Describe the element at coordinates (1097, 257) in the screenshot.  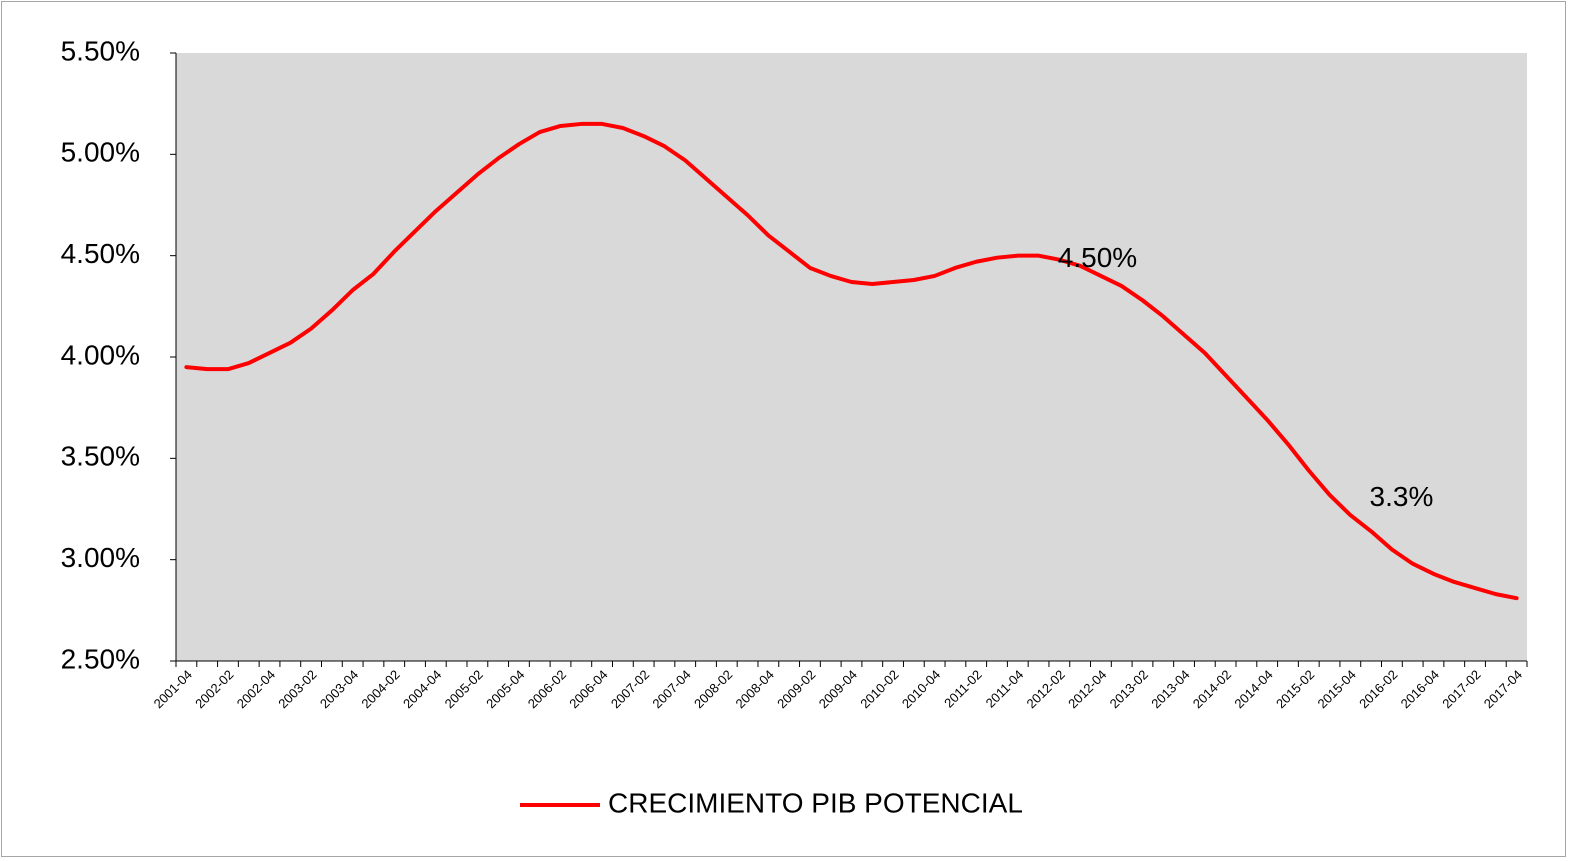
I see `data-label: 4.50%` at that location.